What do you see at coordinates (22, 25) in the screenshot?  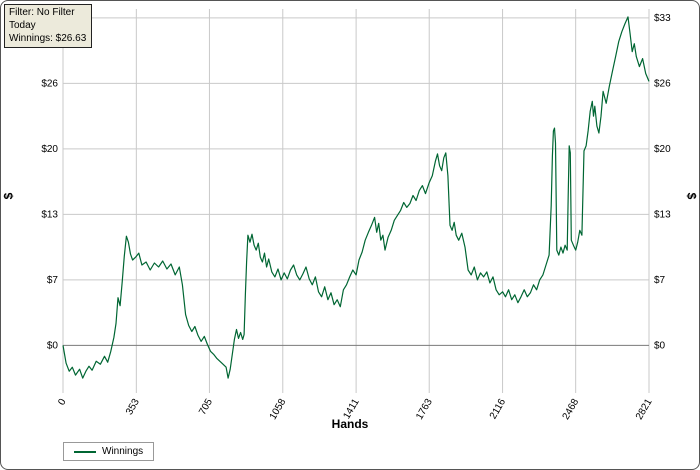 I see `tooltip-period-line: Today` at bounding box center [22, 25].